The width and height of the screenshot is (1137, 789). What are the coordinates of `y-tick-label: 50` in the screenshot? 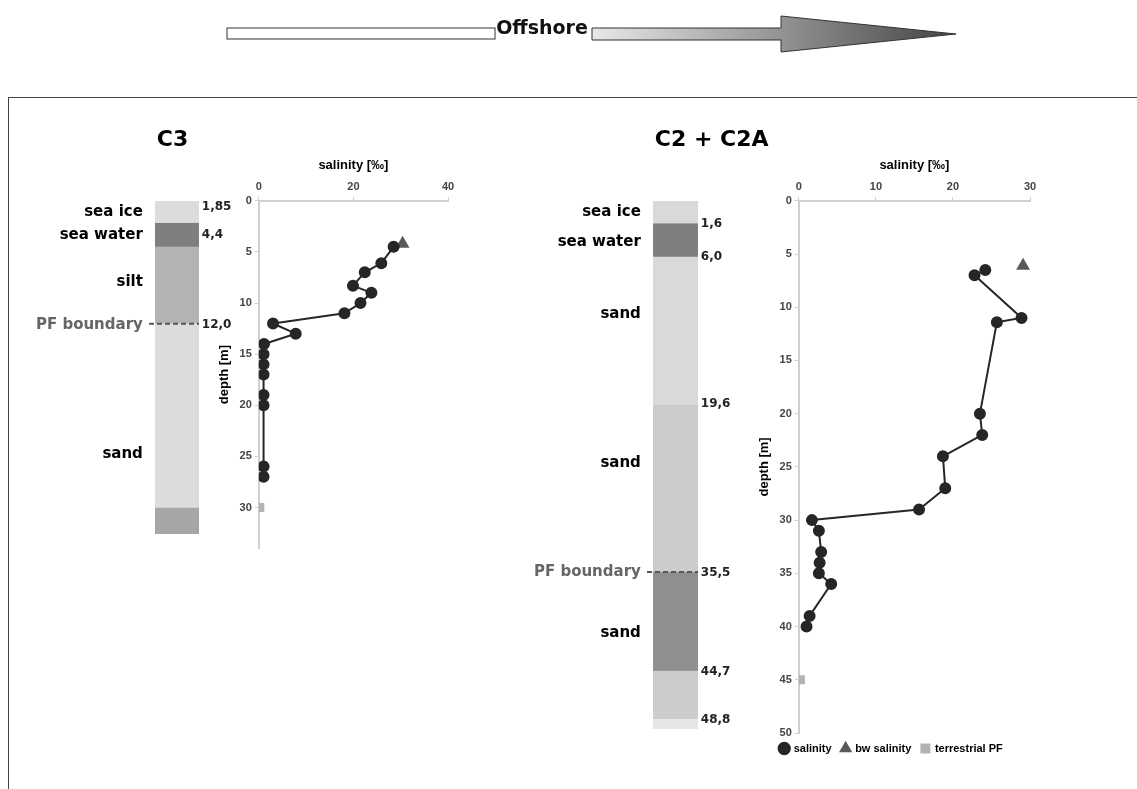 It's located at (785, 732).